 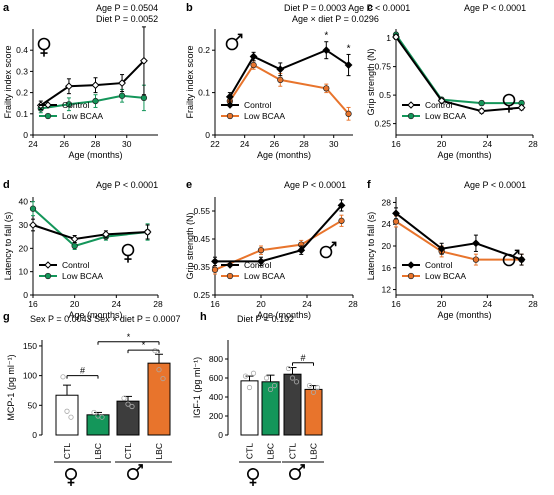 What do you see at coordinates (387, 290) in the screenshot?
I see `y-tick-label: 12` at bounding box center [387, 290].